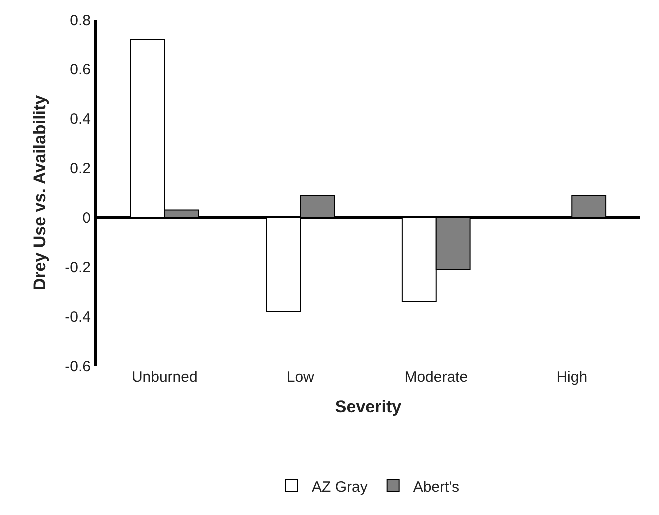 The height and width of the screenshot is (515, 659). What do you see at coordinates (40, 192) in the screenshot?
I see `y-axis-title: Drey Use vs. Availability` at bounding box center [40, 192].